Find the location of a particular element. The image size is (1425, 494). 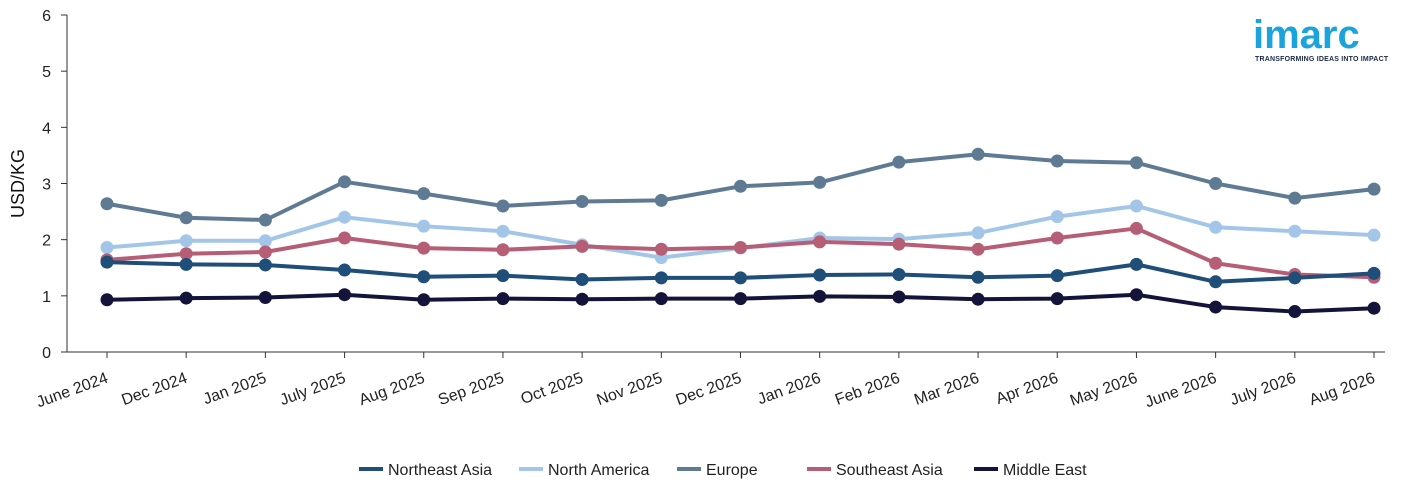

x-tick-label: July 2025 is located at coordinates (313, 389).